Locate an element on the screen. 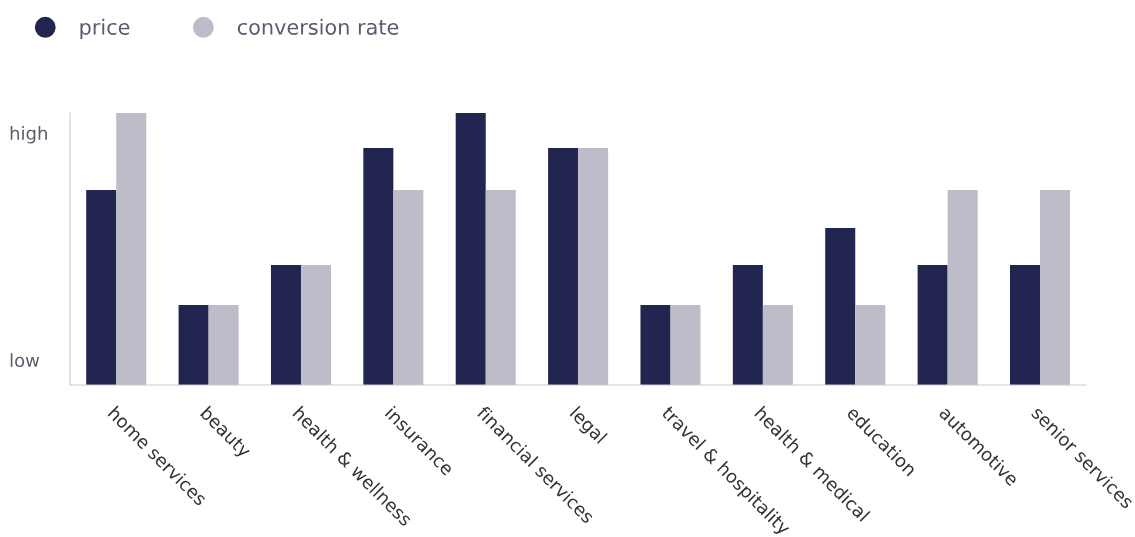 This screenshot has height=537, width=1135. legend-label: price is located at coordinates (105, 28).